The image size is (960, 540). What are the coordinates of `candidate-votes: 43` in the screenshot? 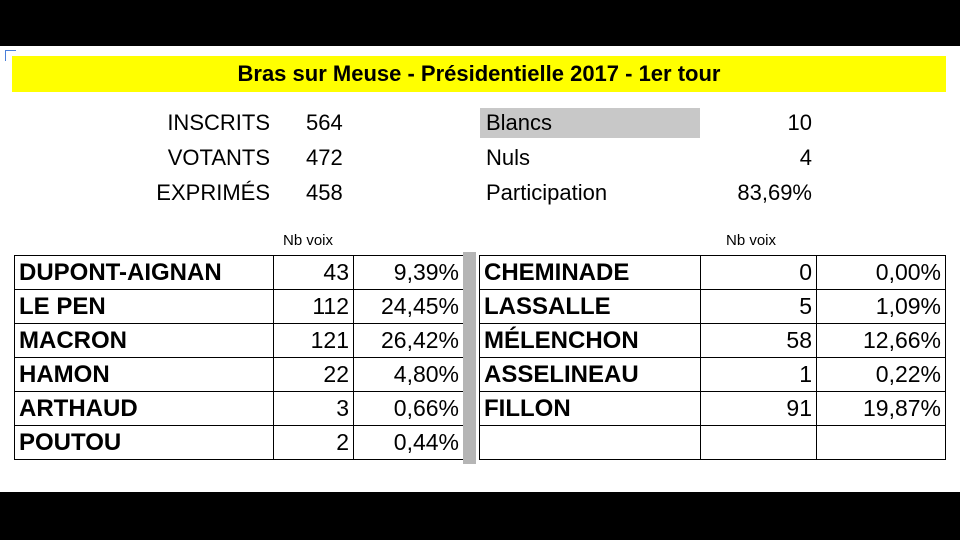 It's located at (313, 272).